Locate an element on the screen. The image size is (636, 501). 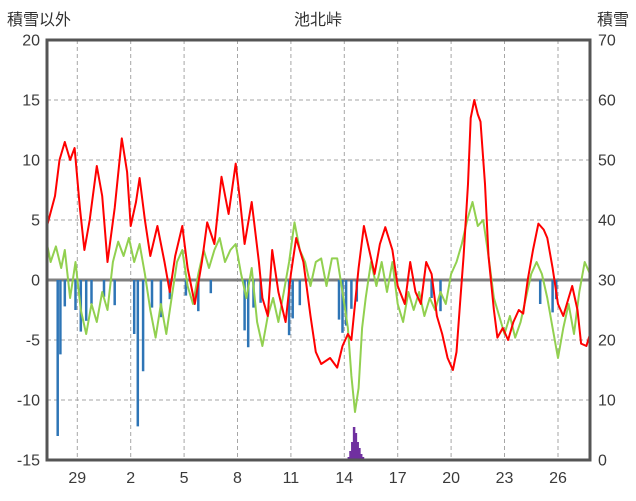
right-axis-tick-label: 70 is located at coordinates (607, 41).